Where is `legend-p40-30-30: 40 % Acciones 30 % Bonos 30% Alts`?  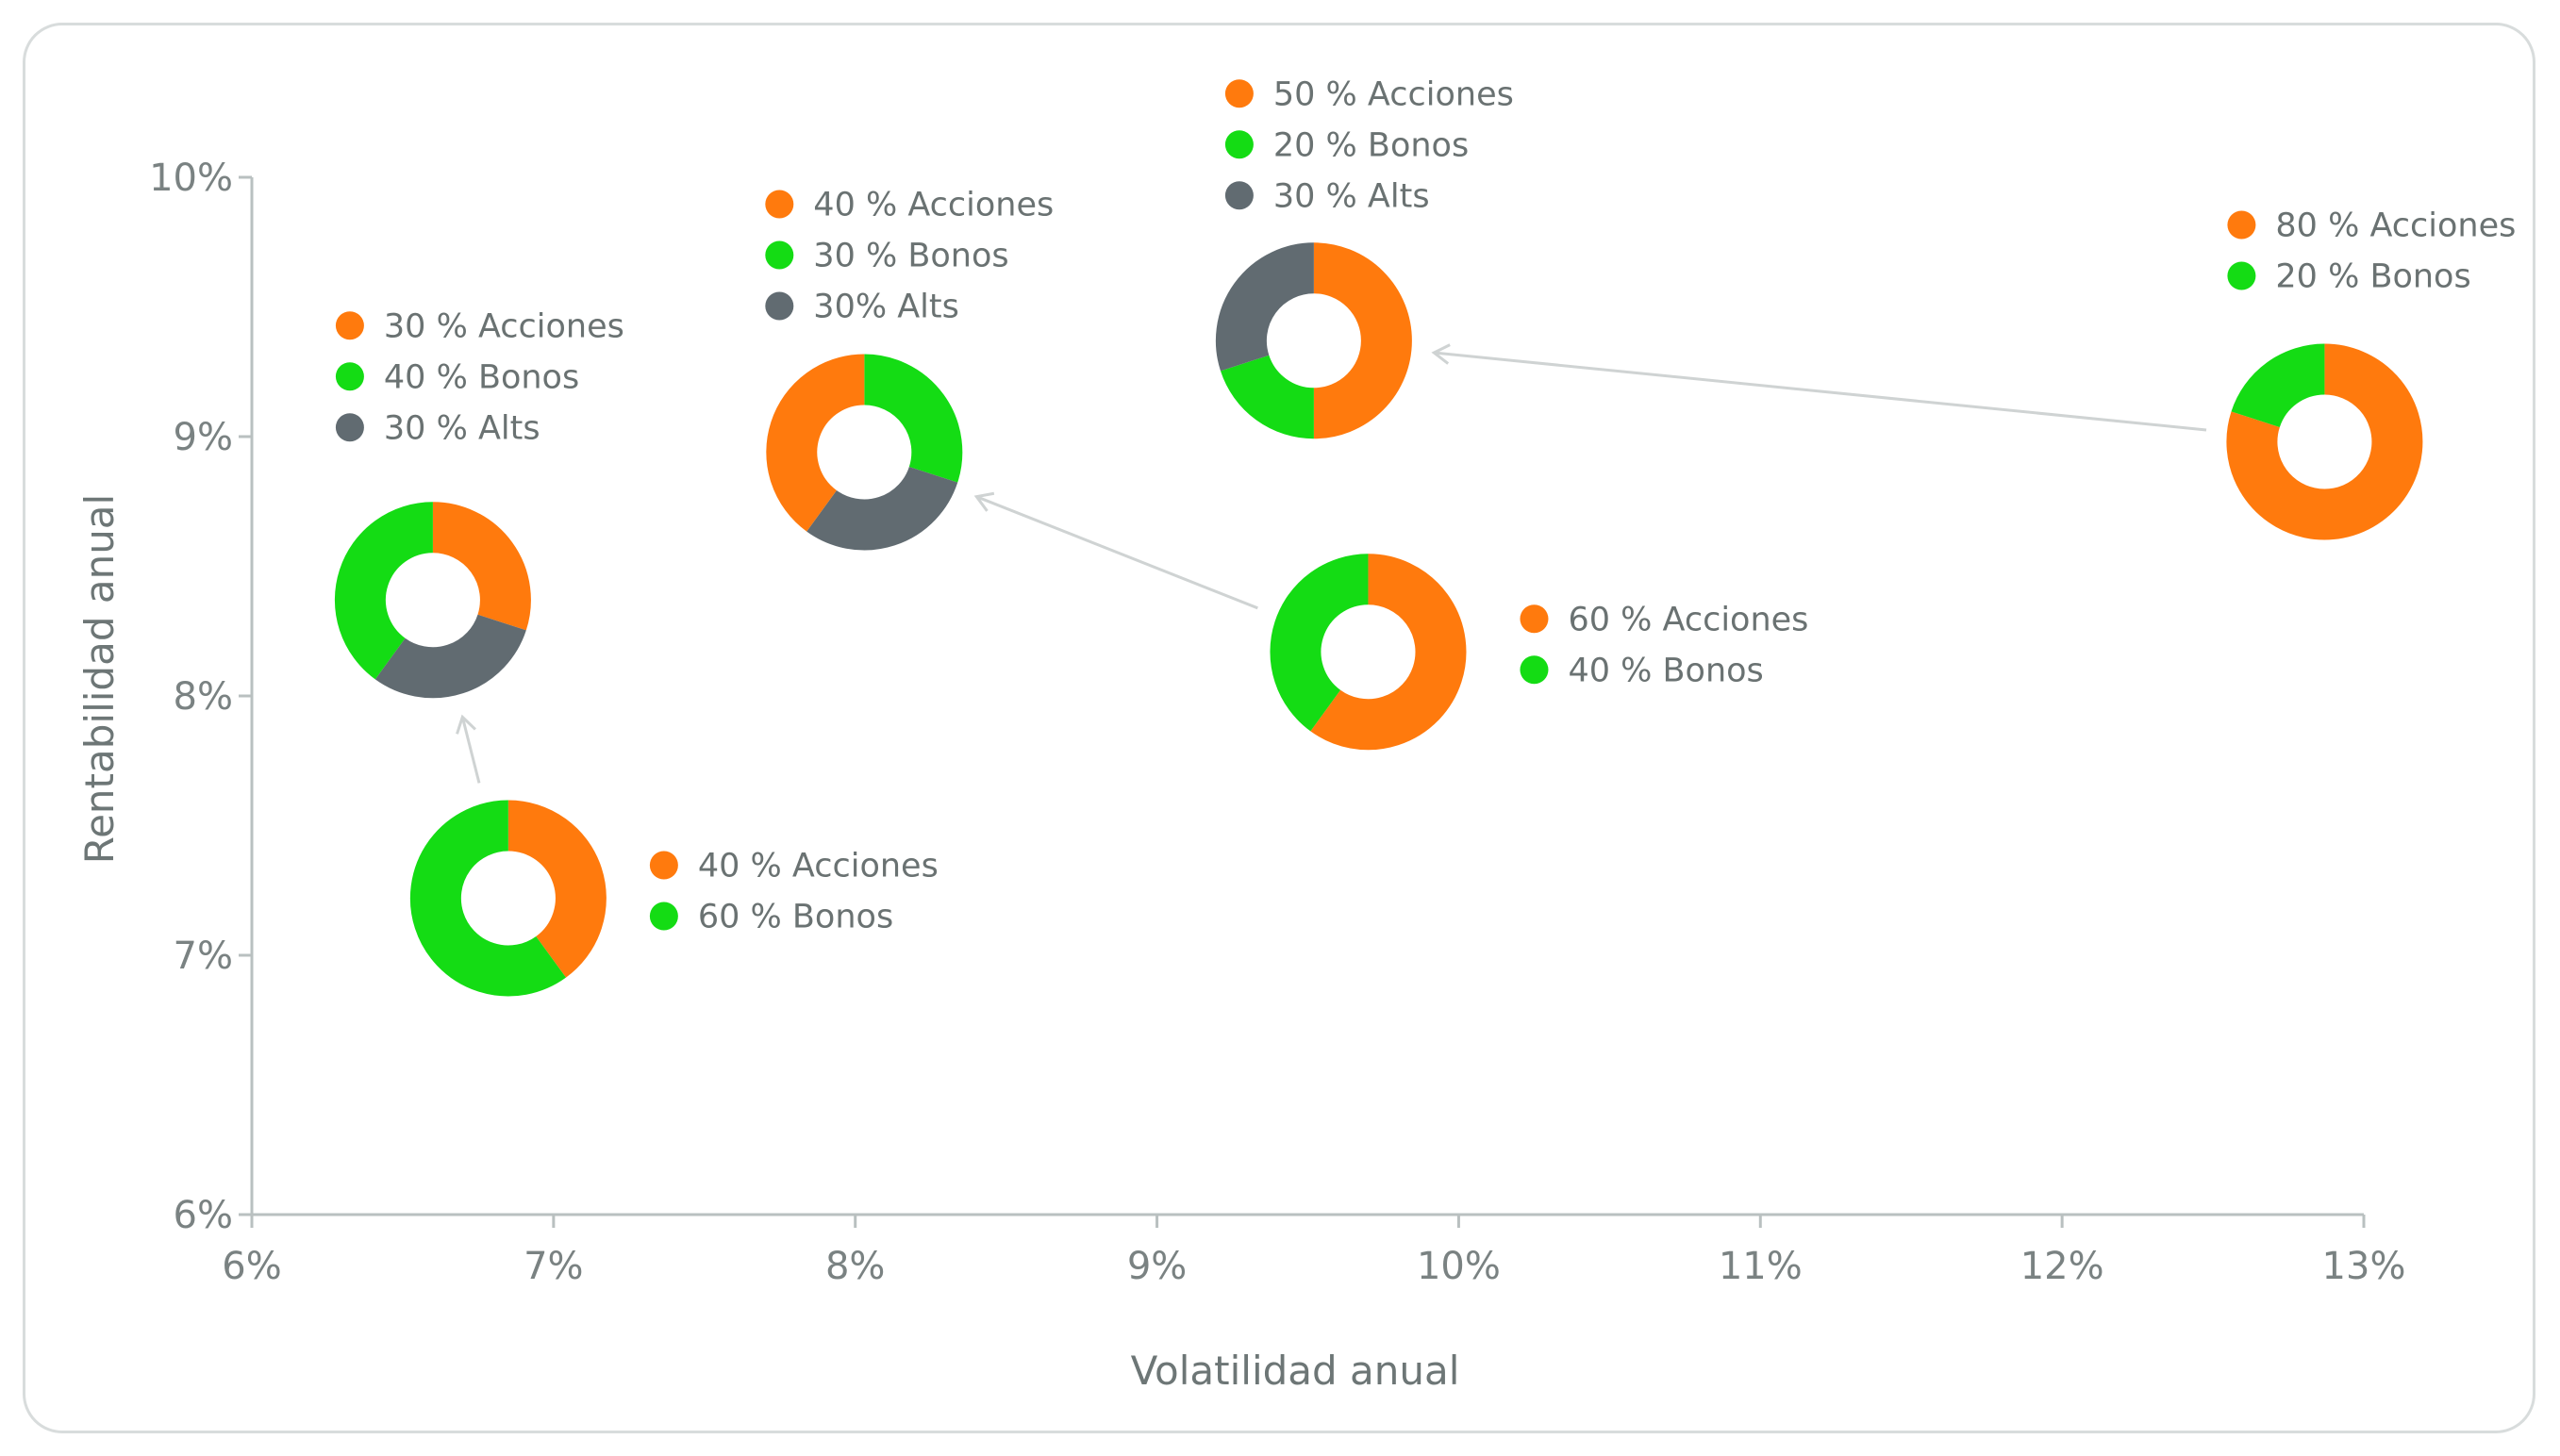 legend-p40-30-30: 40 % Acciones 30 % Bonos 30% Alts is located at coordinates (909, 256).